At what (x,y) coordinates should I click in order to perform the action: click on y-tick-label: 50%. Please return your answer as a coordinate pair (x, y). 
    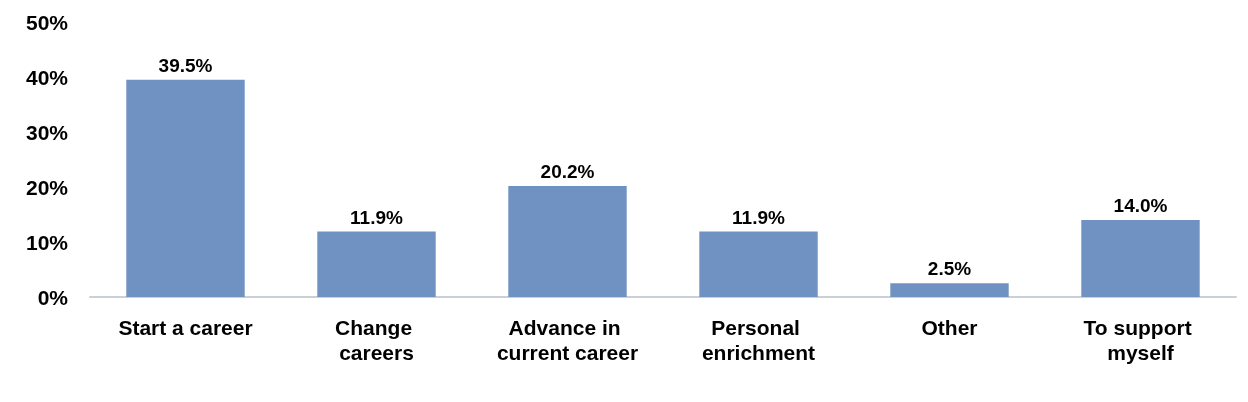
    Looking at the image, I should click on (47, 22).